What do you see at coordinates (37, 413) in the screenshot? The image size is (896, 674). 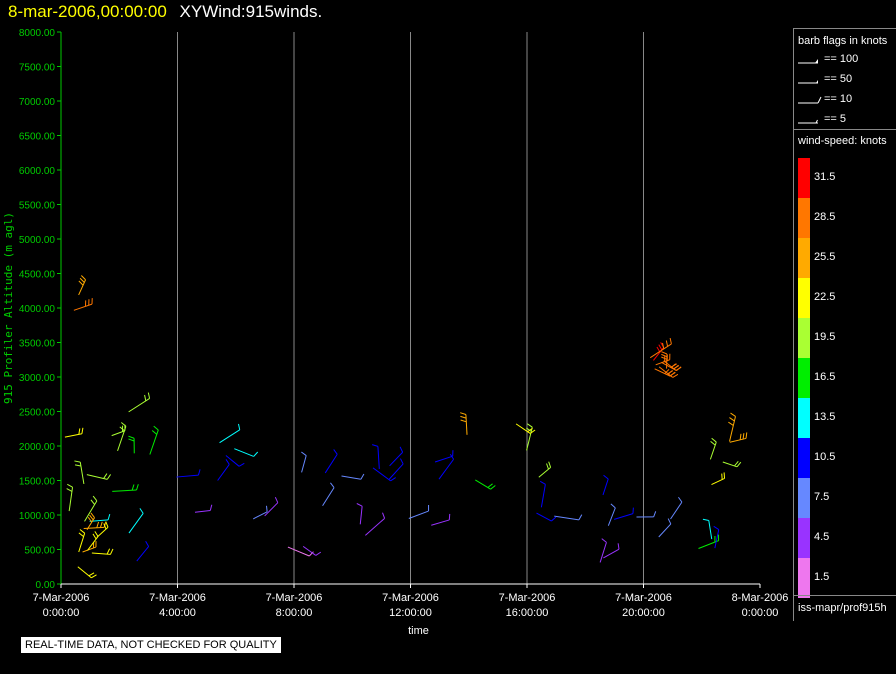 I see `y-tick-label: 2500.00` at bounding box center [37, 413].